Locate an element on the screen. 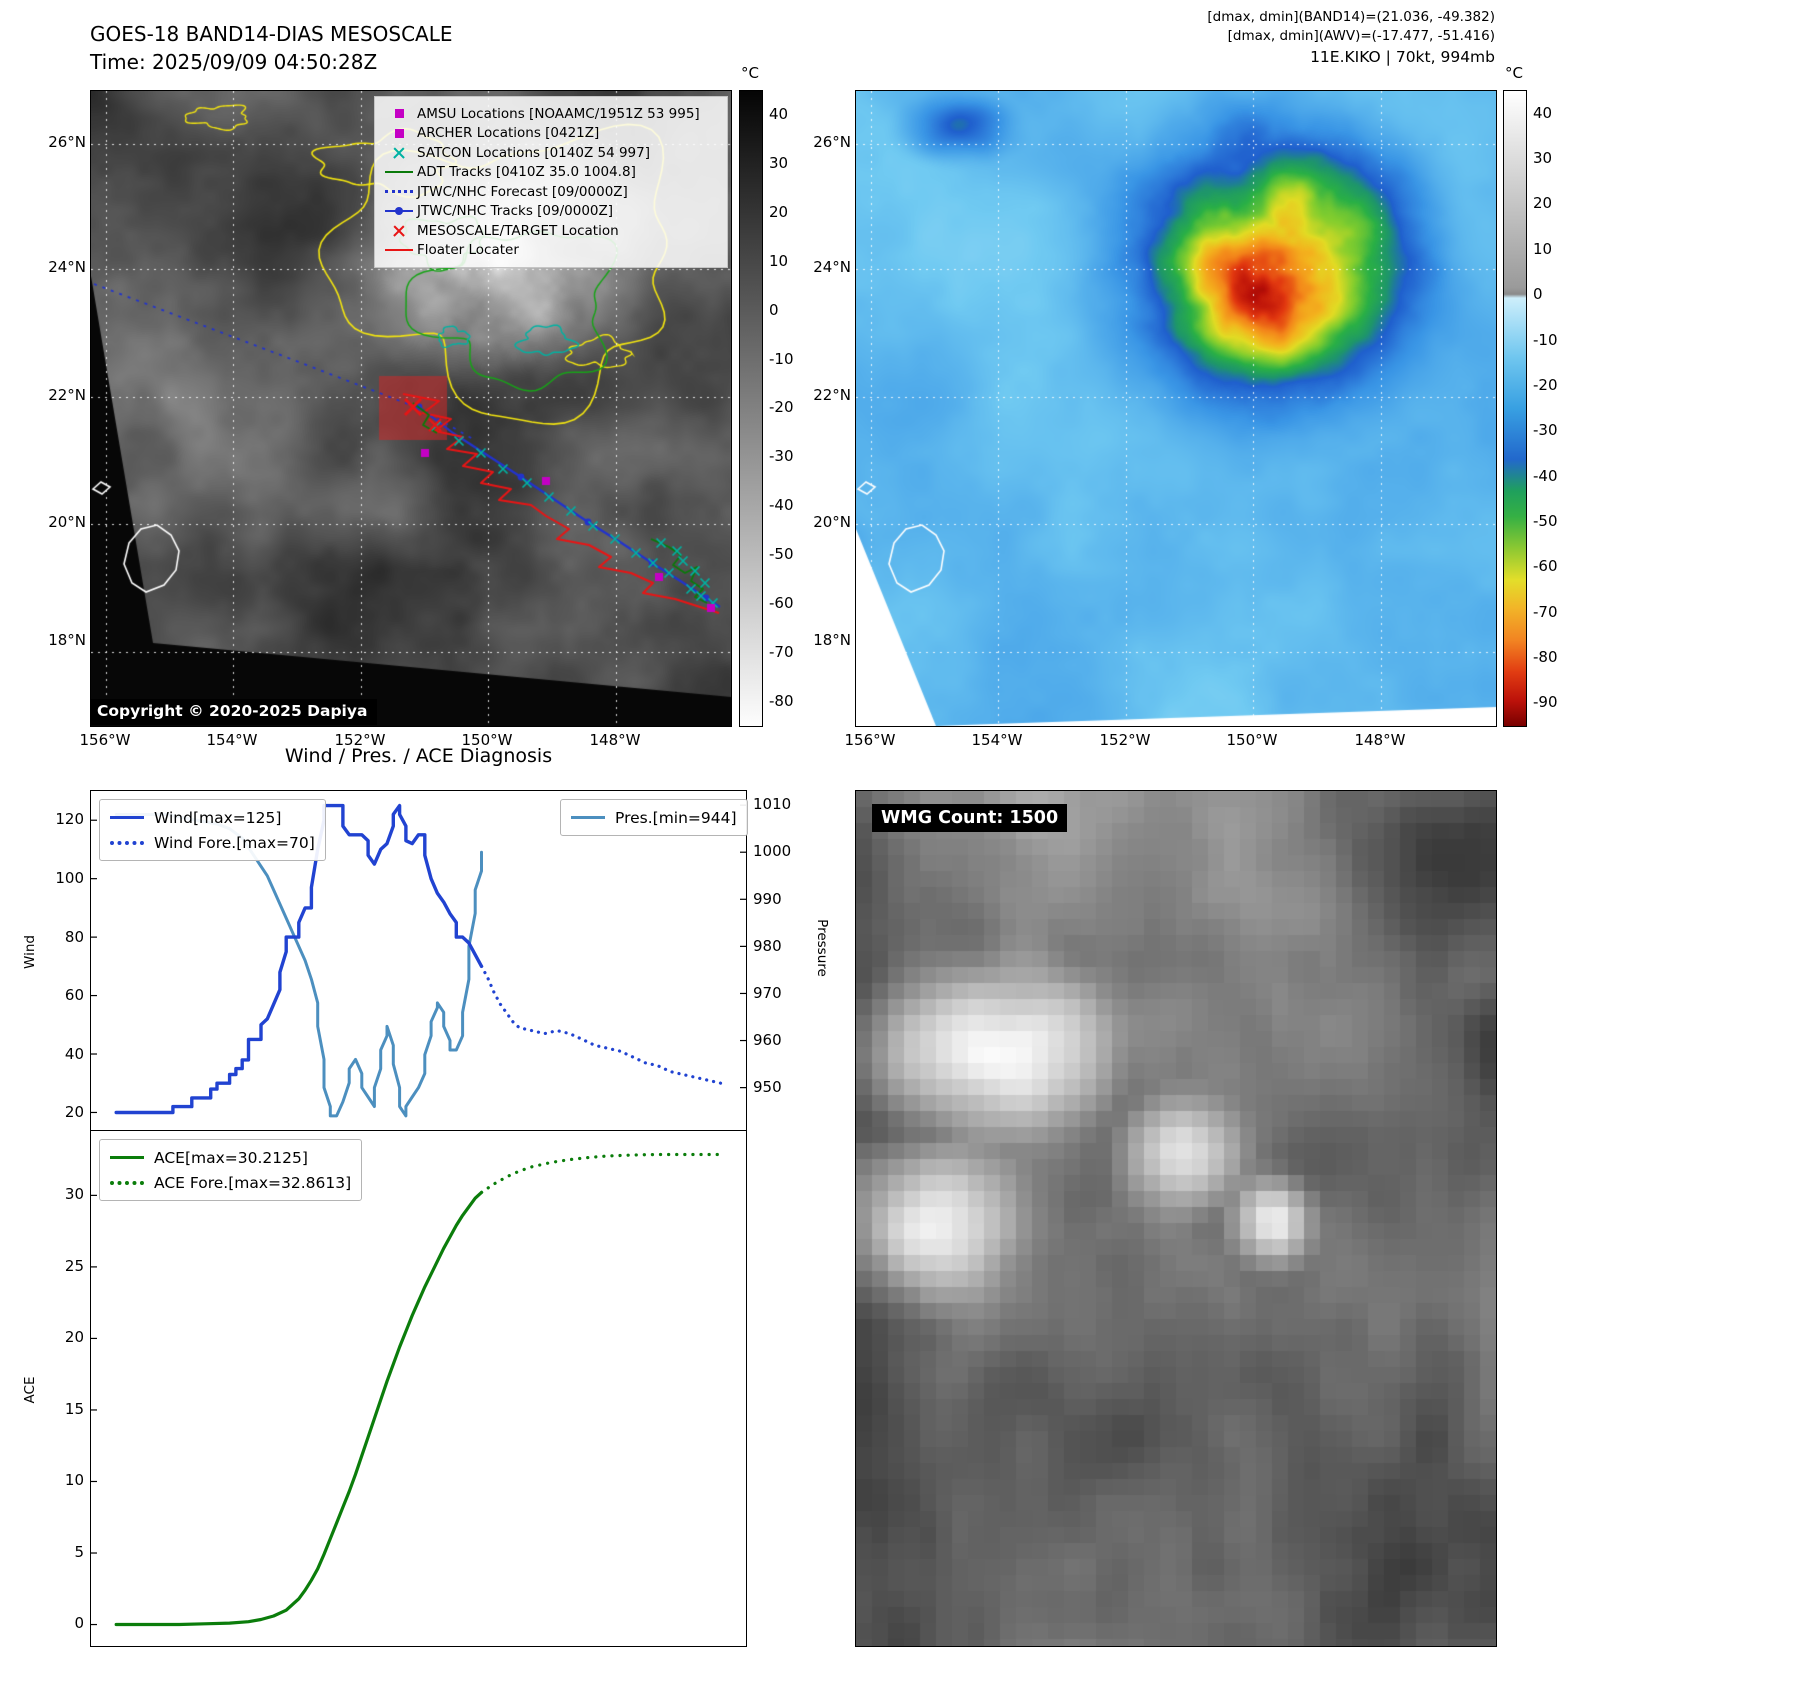 This screenshot has height=1690, width=1797. pressure-legend: Pres.[min=944] is located at coordinates (654, 817).